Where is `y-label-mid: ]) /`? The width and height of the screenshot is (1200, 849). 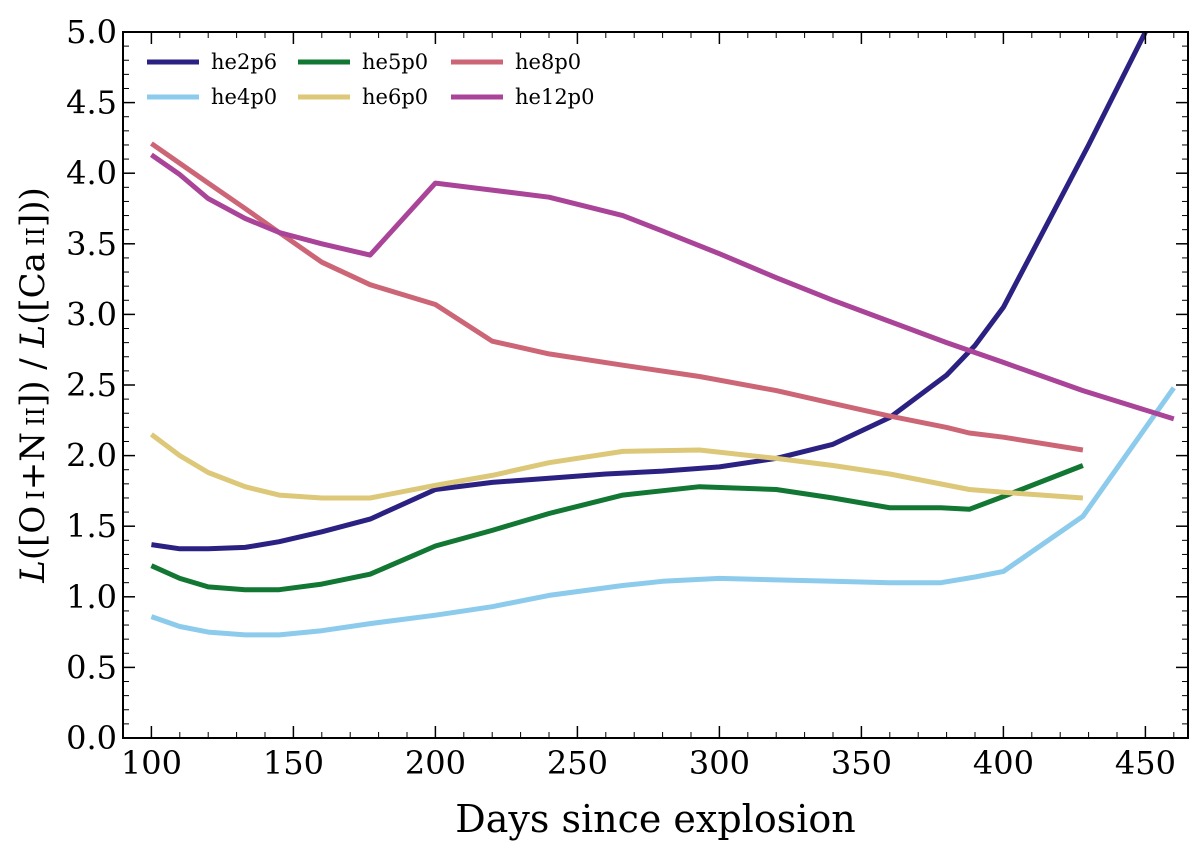
y-label-mid: ]) / is located at coordinates (33, 377).